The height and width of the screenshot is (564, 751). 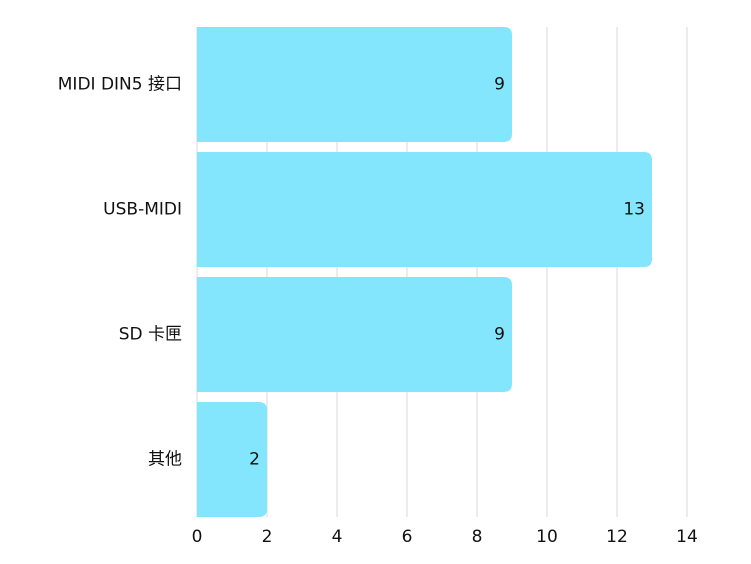 I want to click on x-tick-label: 14, so click(x=687, y=537).